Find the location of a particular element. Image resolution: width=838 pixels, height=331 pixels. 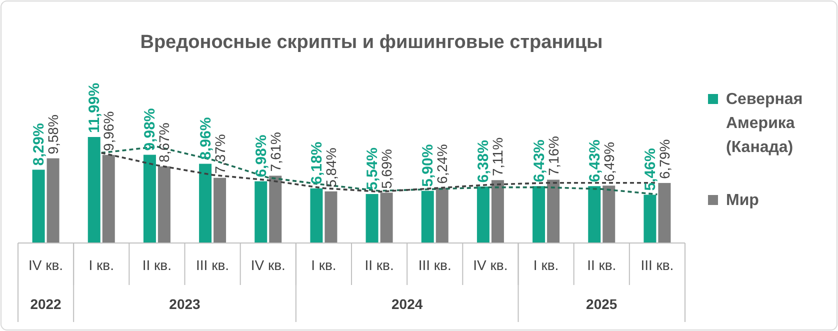

text: 2025 is located at coordinates (602, 304).